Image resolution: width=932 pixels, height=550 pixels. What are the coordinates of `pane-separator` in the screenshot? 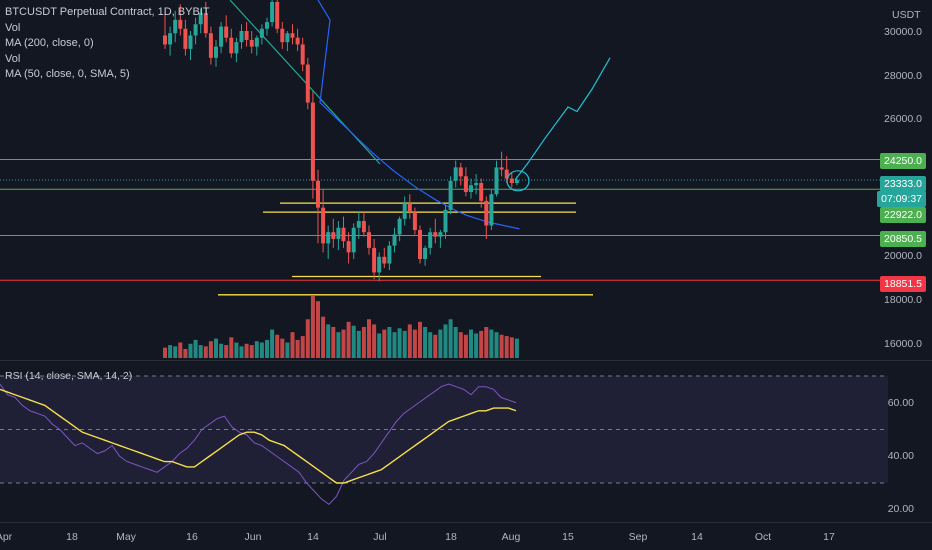 It's located at (466, 360).